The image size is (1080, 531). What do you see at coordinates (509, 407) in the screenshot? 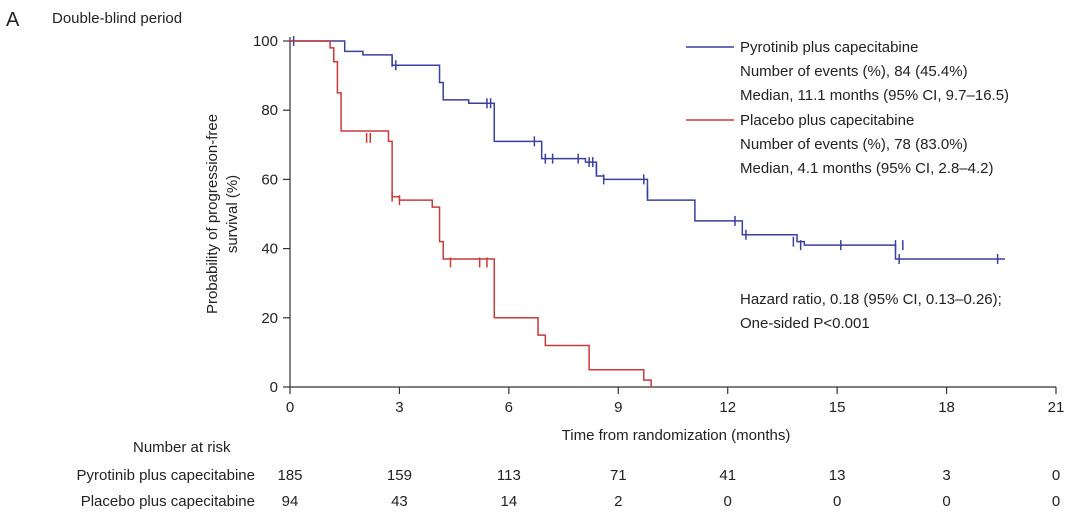
I see `x-tick-label: 6` at bounding box center [509, 407].